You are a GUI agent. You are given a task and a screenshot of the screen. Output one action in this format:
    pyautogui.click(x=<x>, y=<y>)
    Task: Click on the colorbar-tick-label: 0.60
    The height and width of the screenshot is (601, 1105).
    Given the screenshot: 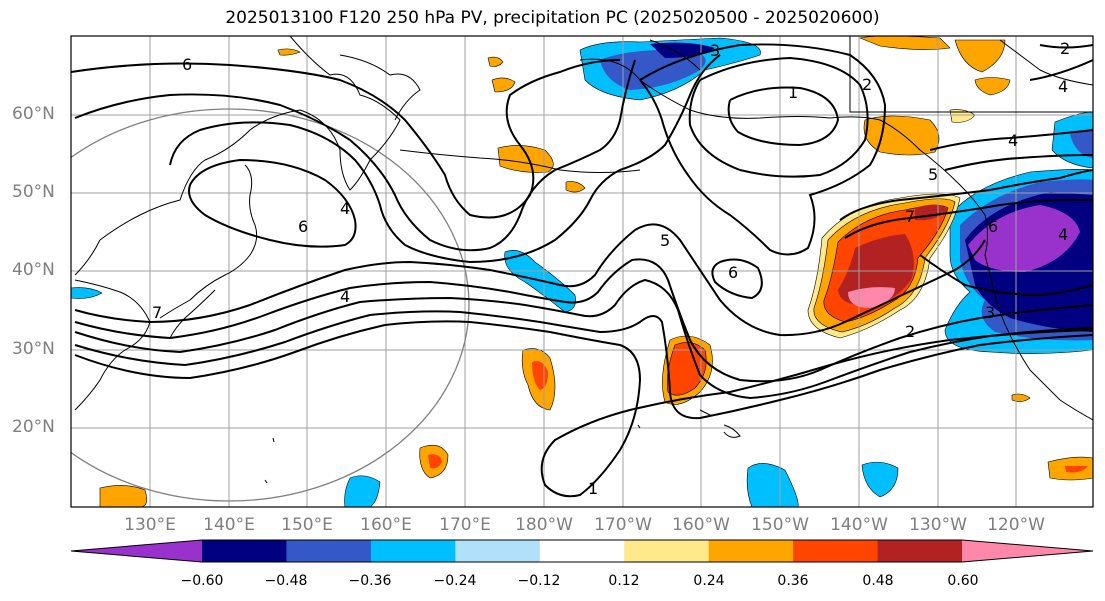 What is the action you would take?
    pyautogui.click(x=963, y=581)
    